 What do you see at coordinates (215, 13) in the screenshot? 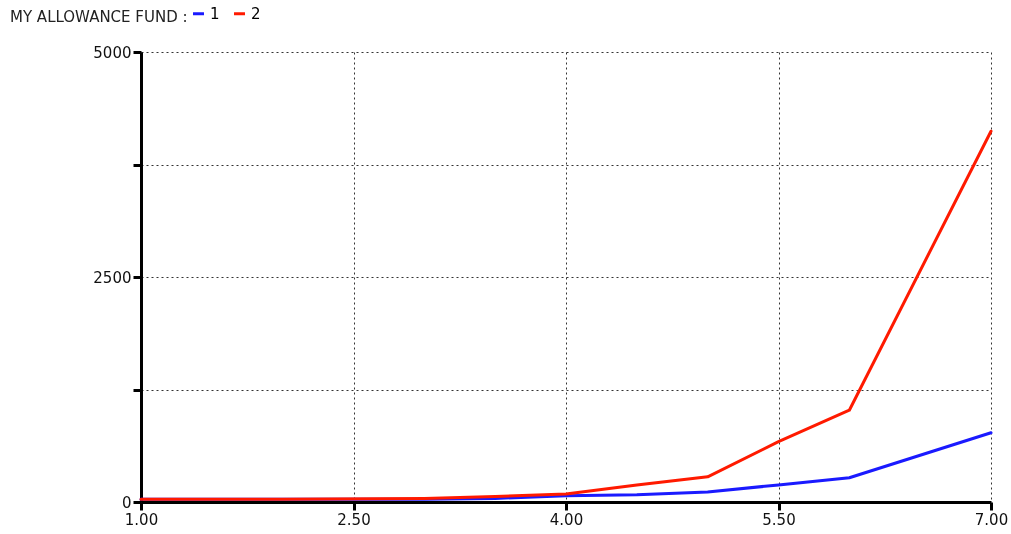
I see `legend-label: 1` at bounding box center [215, 13].